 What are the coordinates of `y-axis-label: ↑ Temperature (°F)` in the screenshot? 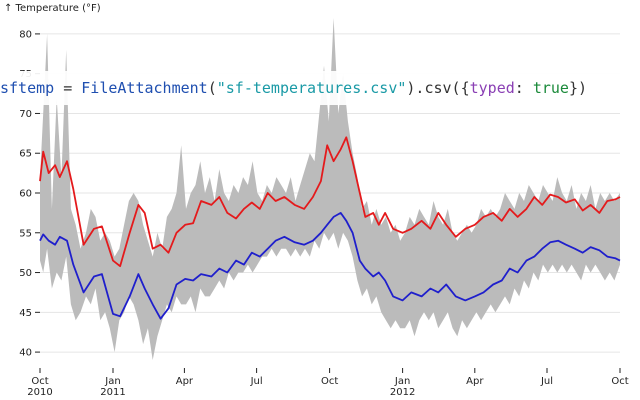 It's located at (52, 8).